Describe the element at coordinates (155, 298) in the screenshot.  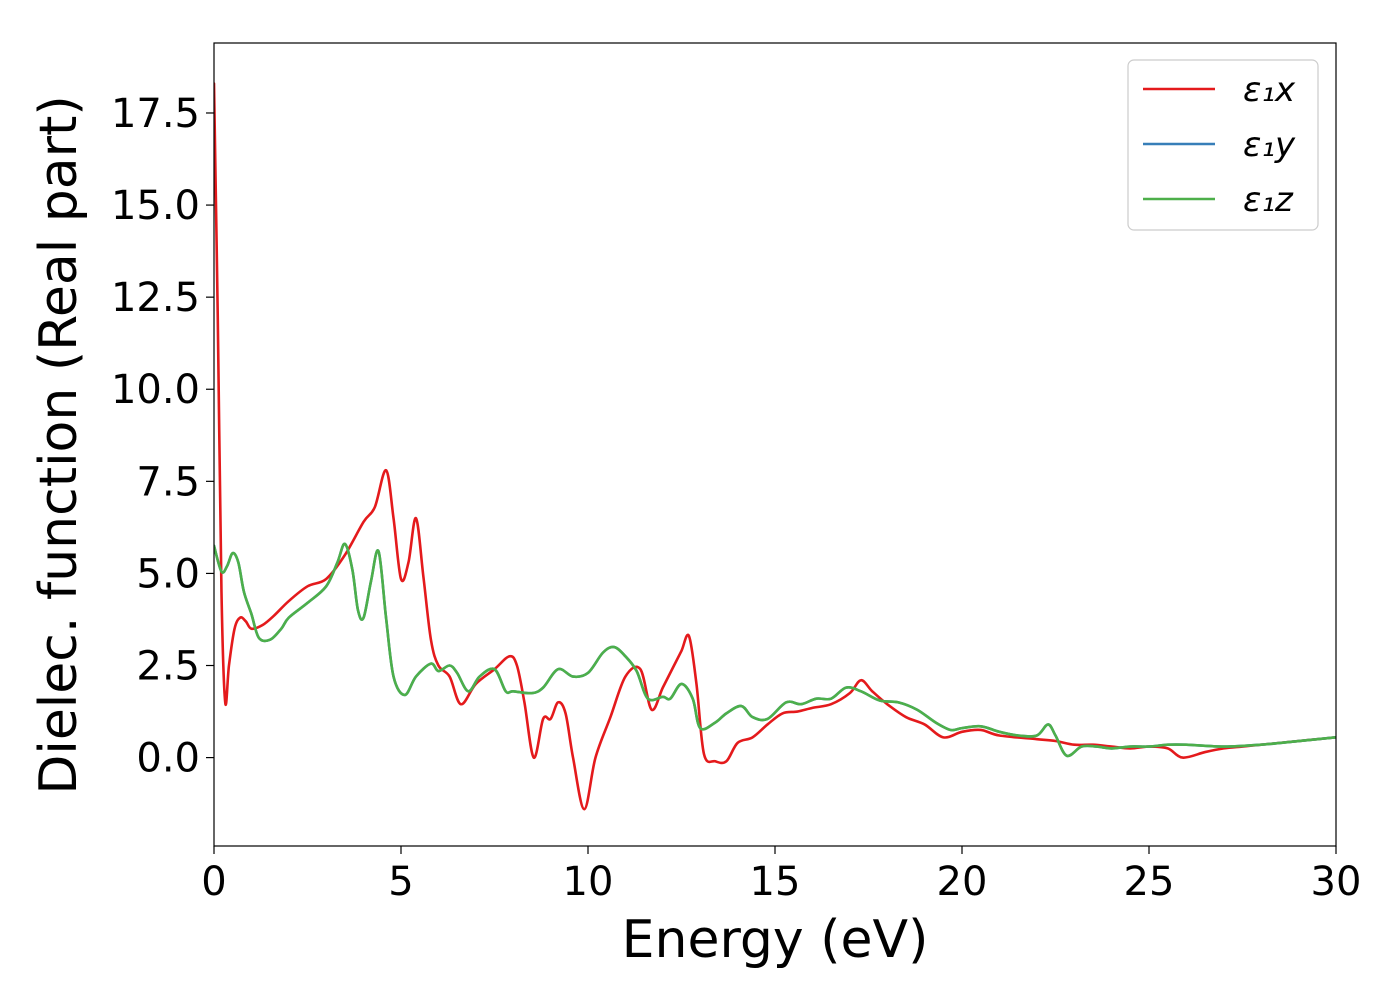
I see `y-tick-label: 12.5` at that location.